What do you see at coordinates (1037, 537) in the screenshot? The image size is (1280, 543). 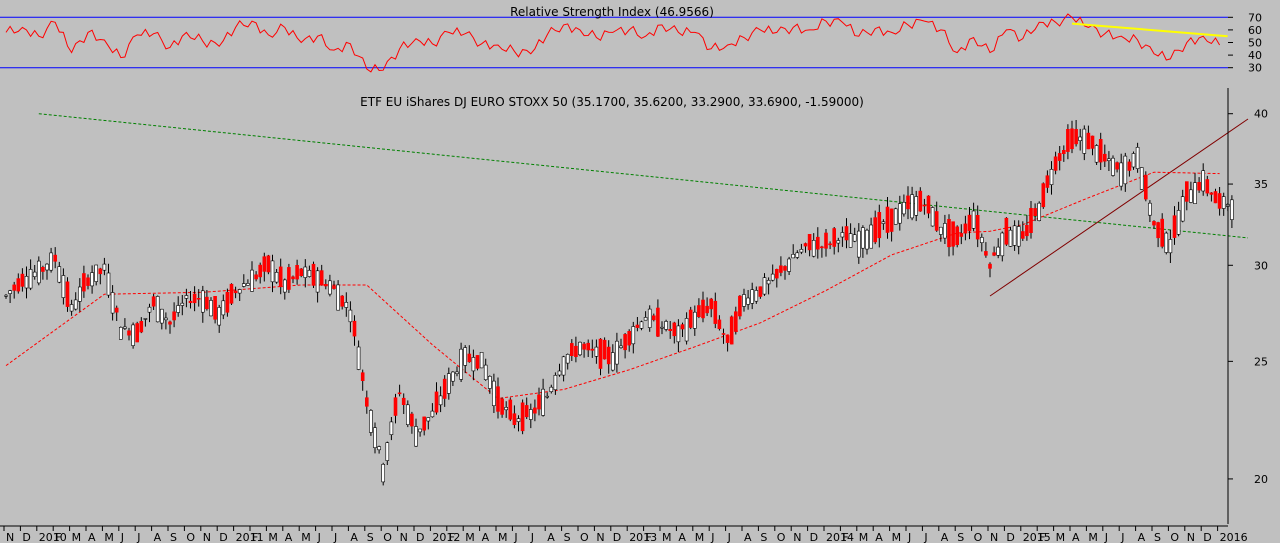 I see `x-tick-label: 2015` at bounding box center [1037, 537].